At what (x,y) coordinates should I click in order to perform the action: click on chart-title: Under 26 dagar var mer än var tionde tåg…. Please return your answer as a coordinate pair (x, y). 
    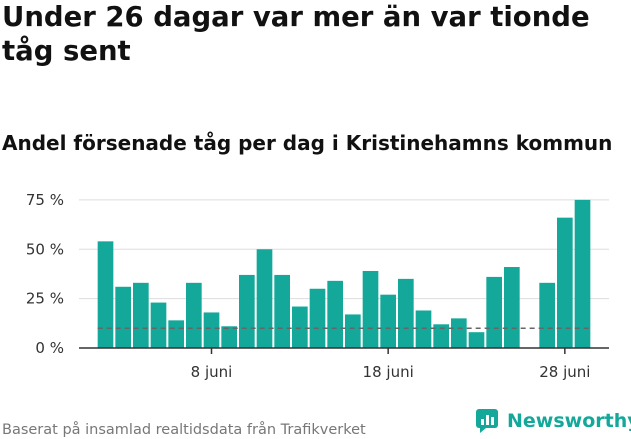
    Looking at the image, I should click on (296, 34).